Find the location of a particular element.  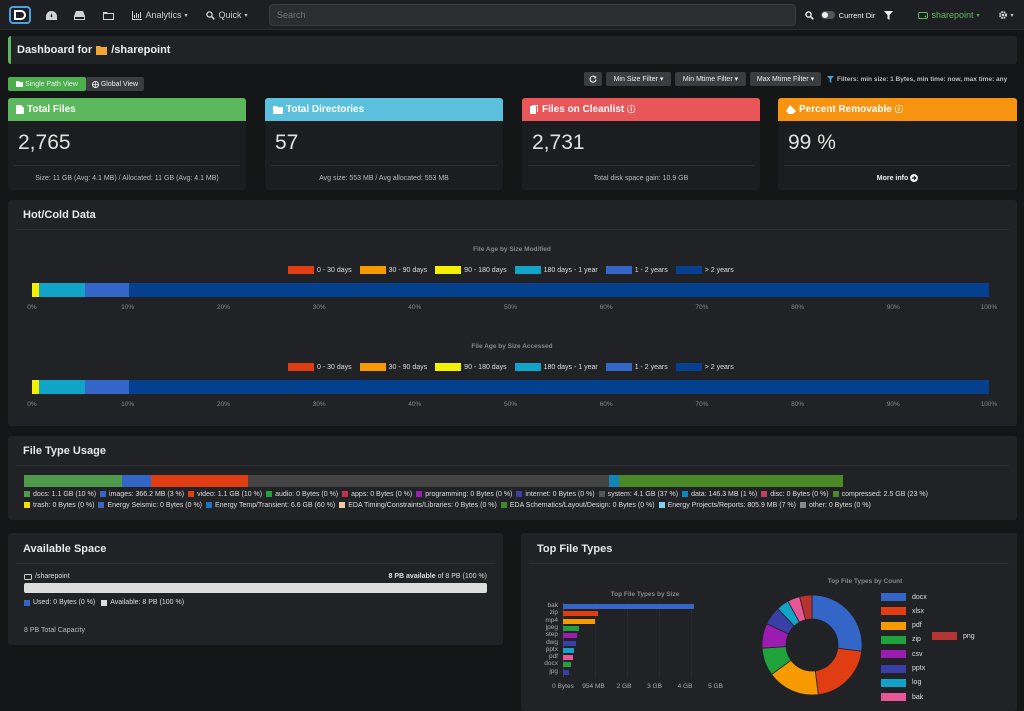

file-type-legend-item: internet: 0 Bytes (0 %) is located at coordinates (555, 494).